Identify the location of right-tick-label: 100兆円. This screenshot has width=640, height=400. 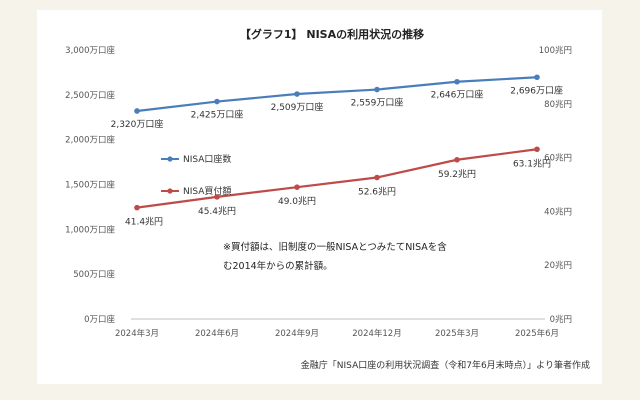
(555, 50).